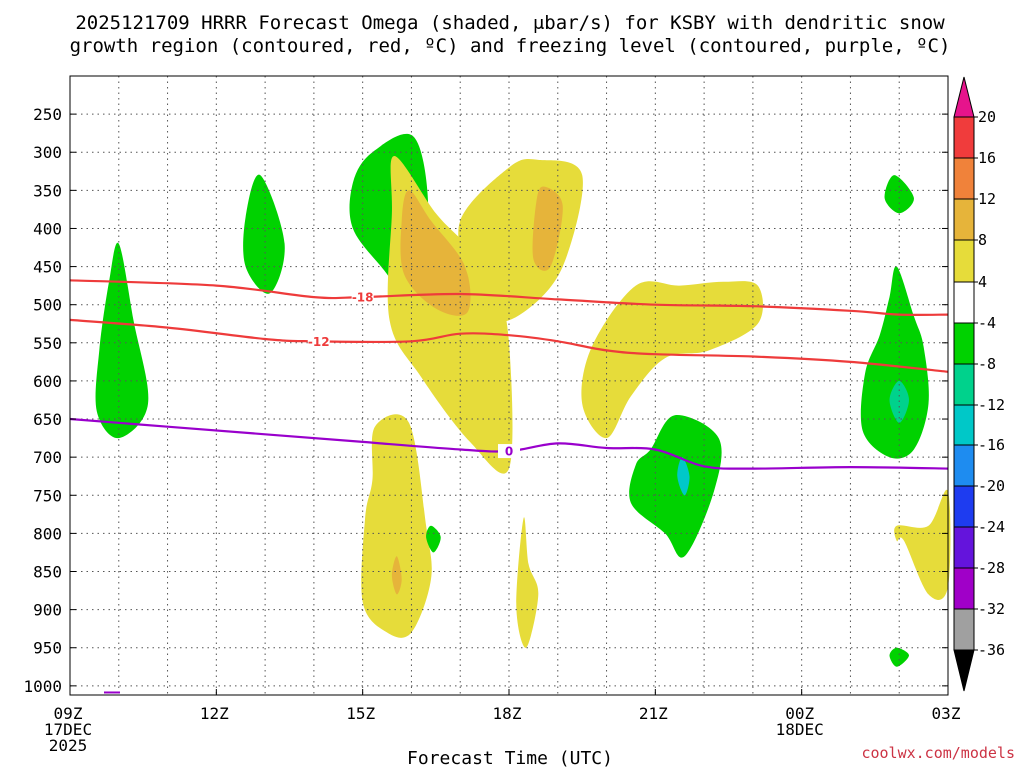 Image resolution: width=1024 pixels, height=768 pixels. What do you see at coordinates (509, 297) in the screenshot?
I see `contour-minus18` at bounding box center [509, 297].